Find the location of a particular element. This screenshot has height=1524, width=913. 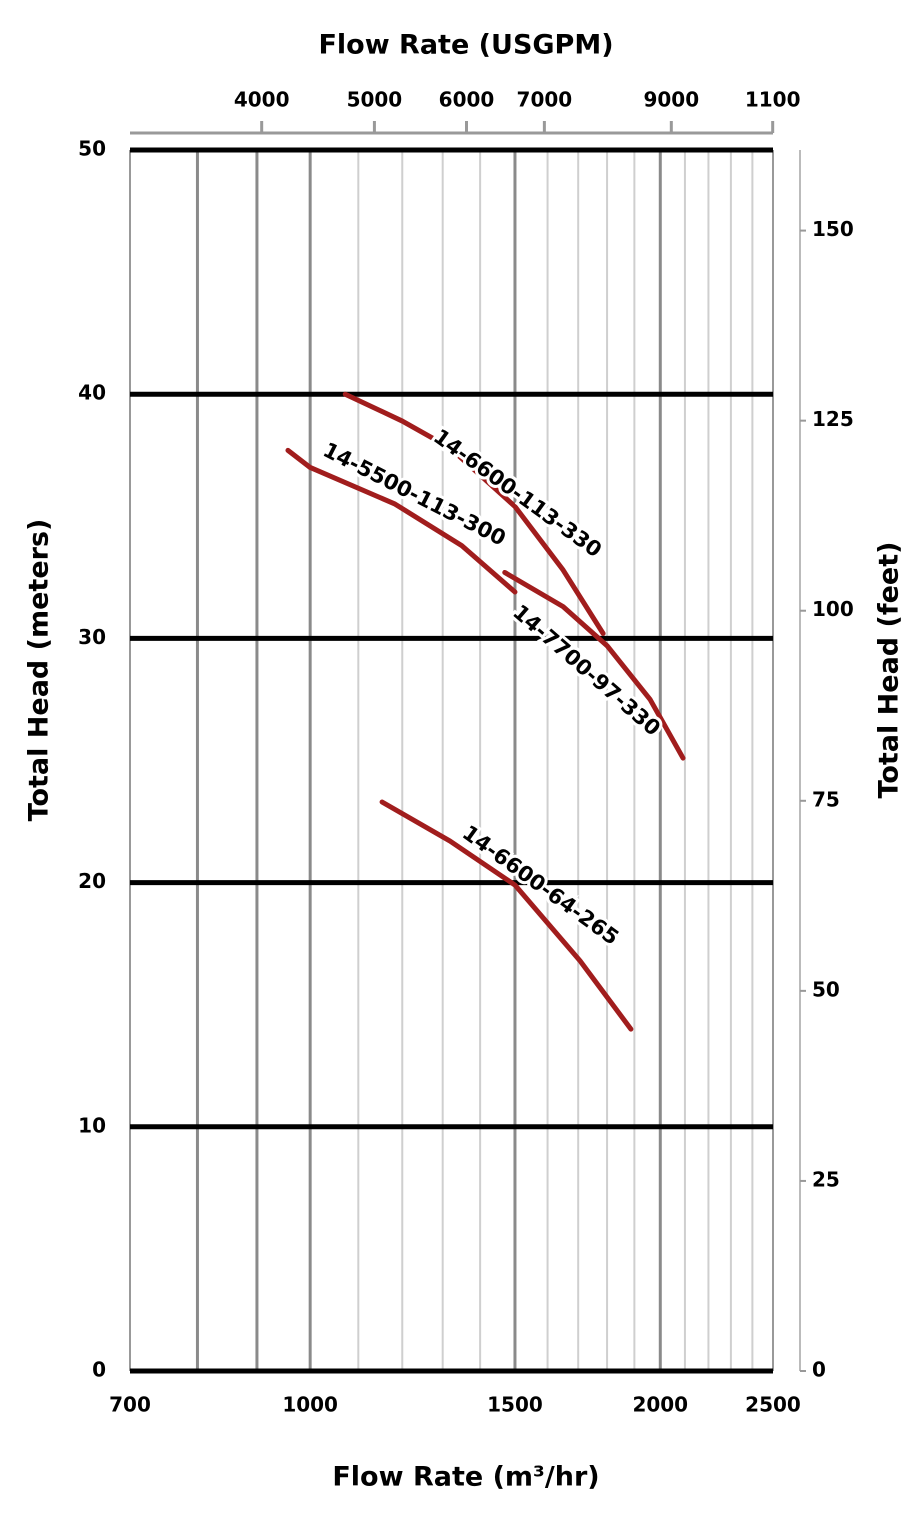

x2-tick-label: 9000 is located at coordinates (671, 100).